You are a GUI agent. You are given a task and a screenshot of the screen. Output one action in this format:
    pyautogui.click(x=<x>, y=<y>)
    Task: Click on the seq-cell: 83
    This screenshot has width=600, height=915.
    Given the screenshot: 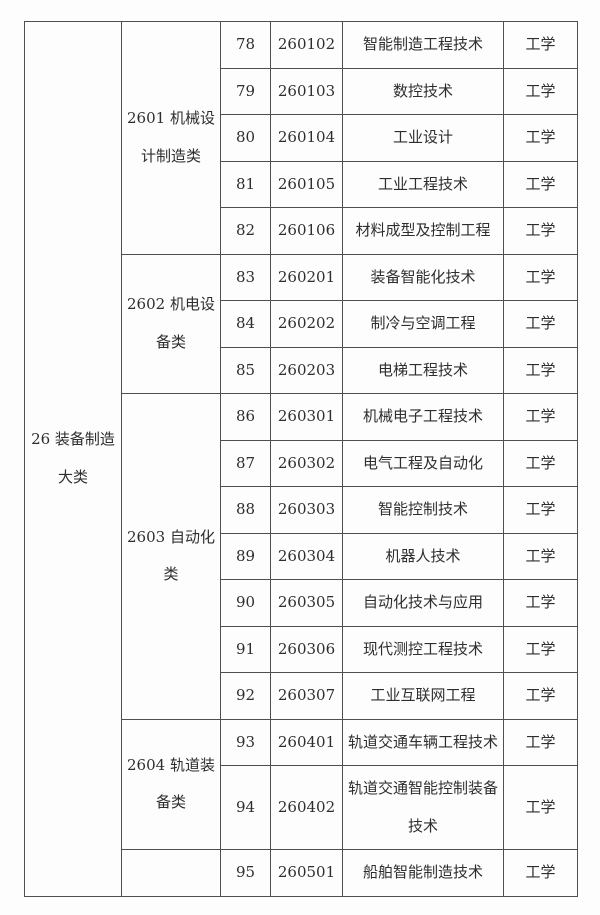 What is the action you would take?
    pyautogui.click(x=245, y=277)
    